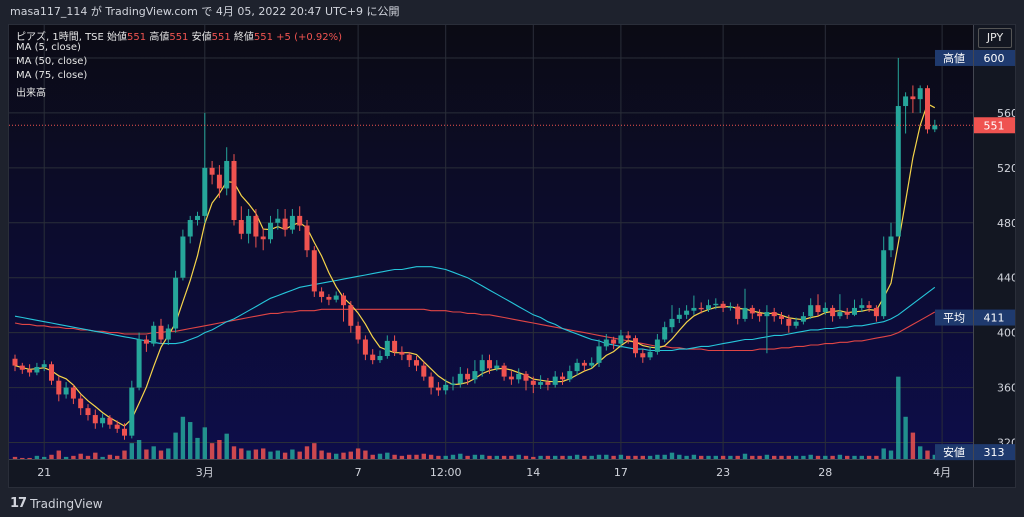 The image size is (1024, 517). I want to click on y-tick-label: 400, so click(1006, 333).